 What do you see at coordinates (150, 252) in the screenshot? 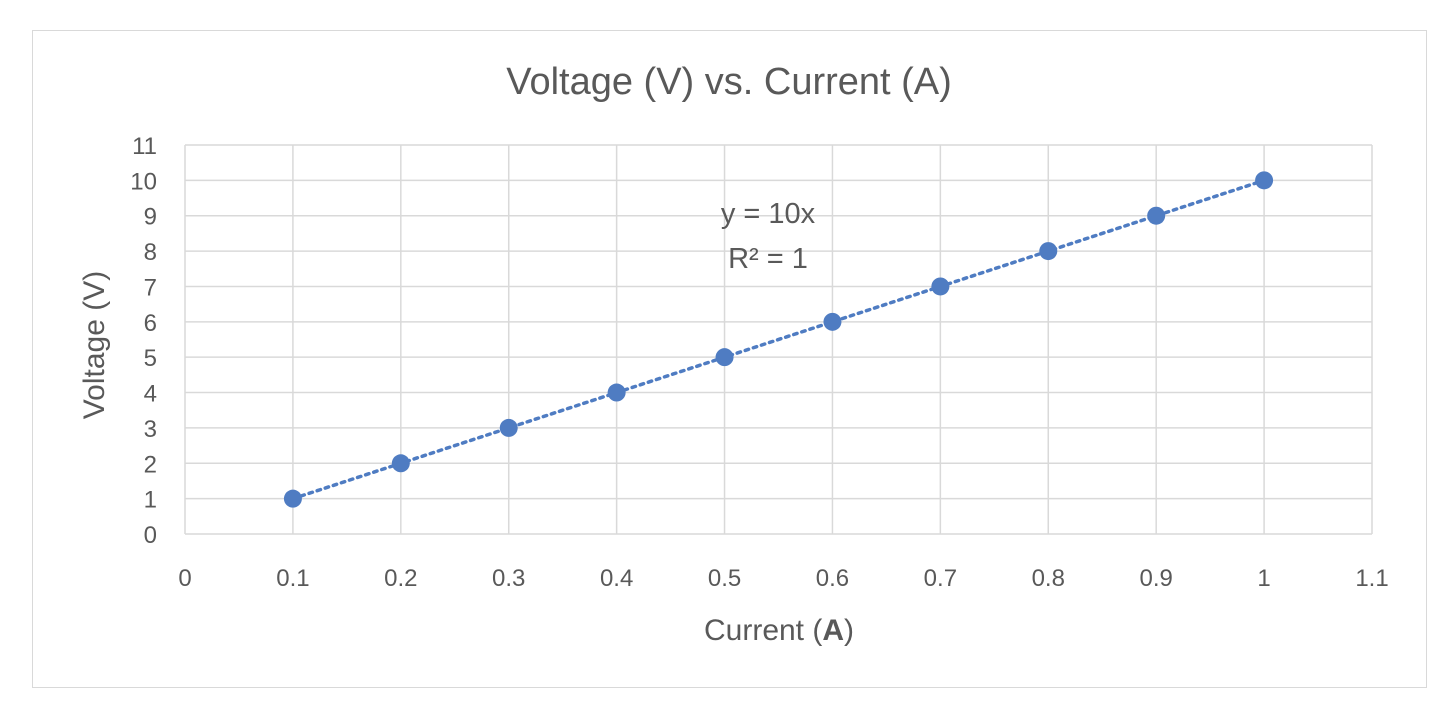
I see `y-tick-label-8: 8` at bounding box center [150, 252].